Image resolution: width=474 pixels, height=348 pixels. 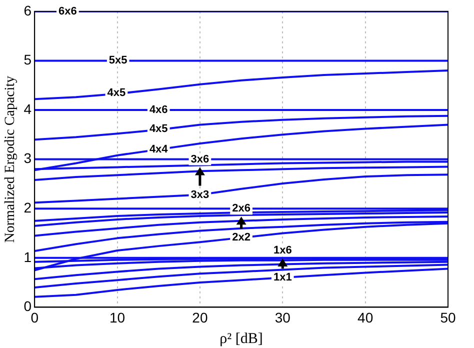 What do you see at coordinates (28, 256) in the screenshot?
I see `y-tick-label: 1` at bounding box center [28, 256].